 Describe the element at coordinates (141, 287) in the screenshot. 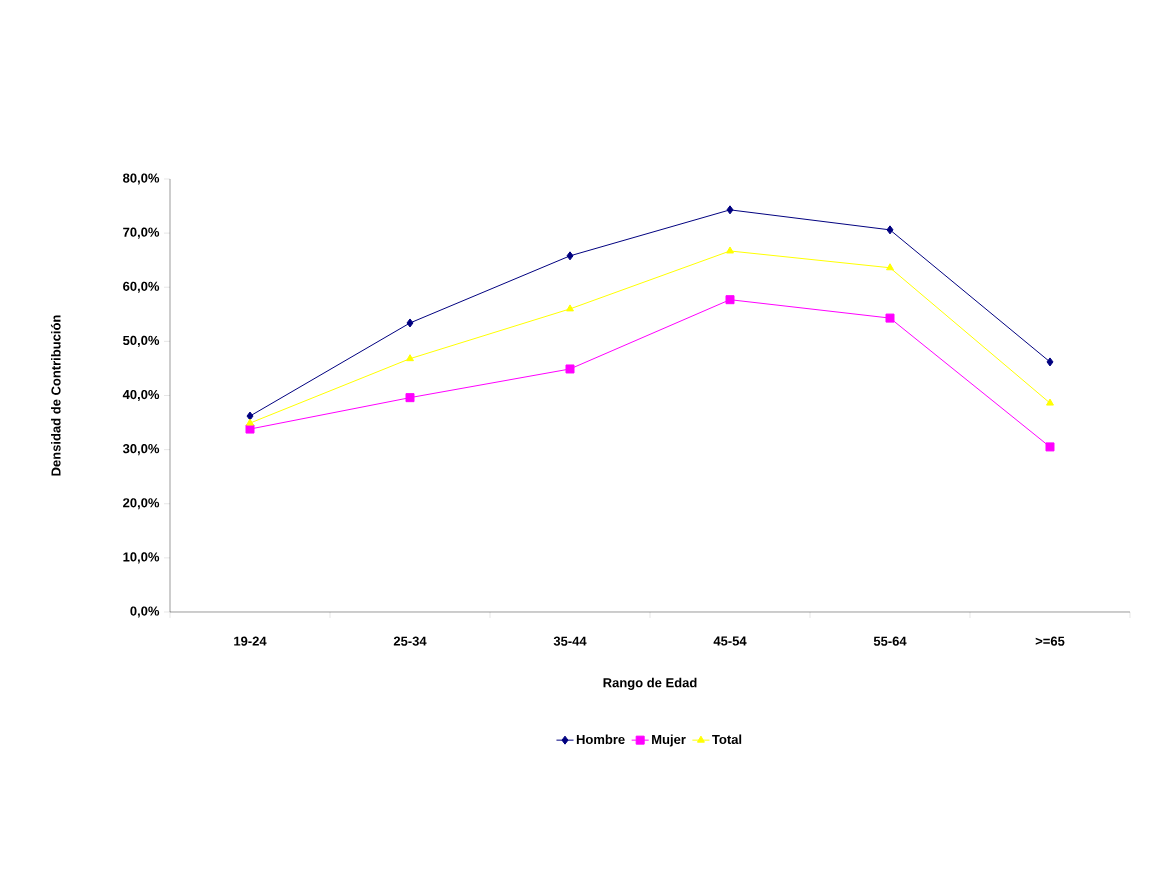

I see `y-tick-label: 60,0%` at that location.